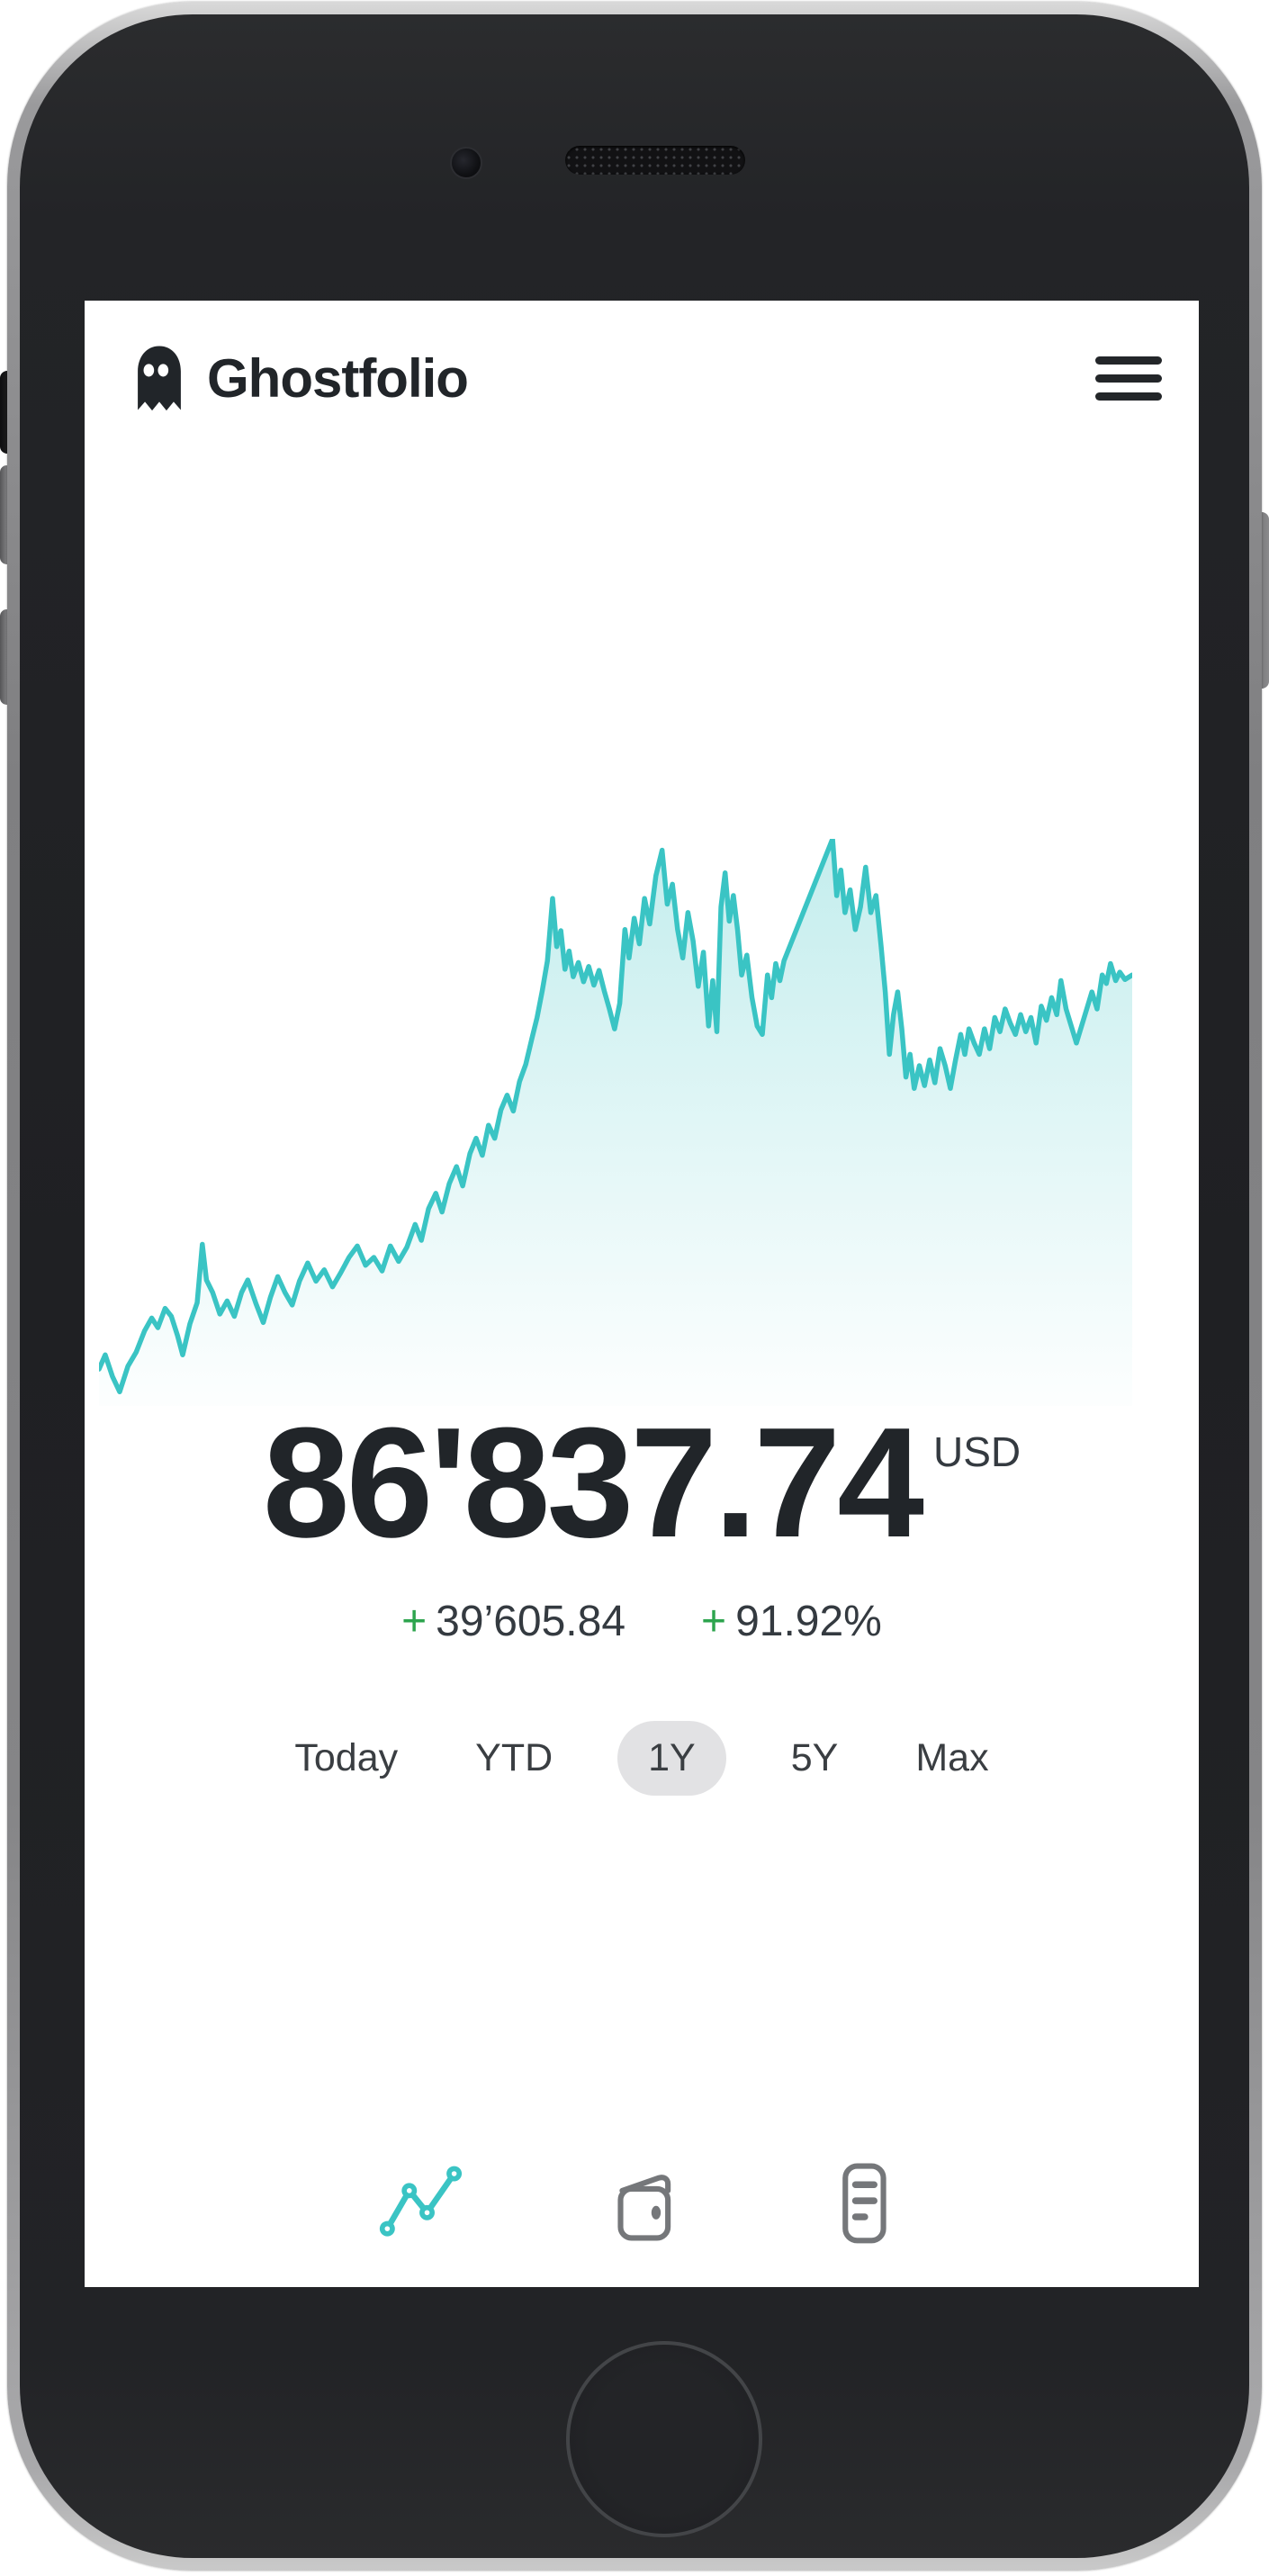 The height and width of the screenshot is (2576, 1269). What do you see at coordinates (593, 1482) in the screenshot?
I see `portfolio-total-value: 86'837.74` at bounding box center [593, 1482].